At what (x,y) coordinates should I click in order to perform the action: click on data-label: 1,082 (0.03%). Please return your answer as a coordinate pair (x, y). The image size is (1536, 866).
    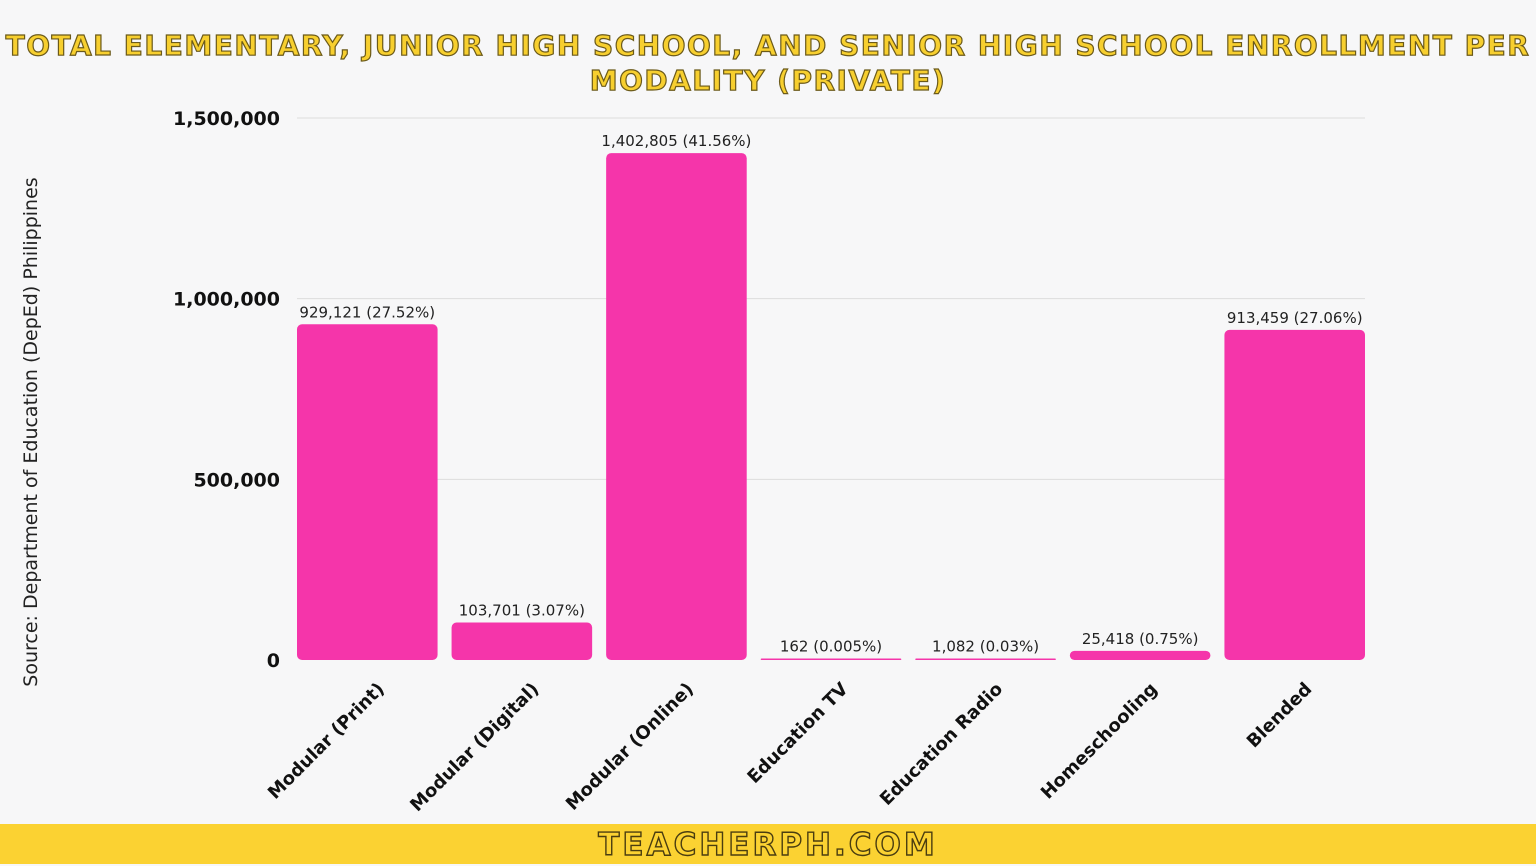
    Looking at the image, I should click on (985, 647).